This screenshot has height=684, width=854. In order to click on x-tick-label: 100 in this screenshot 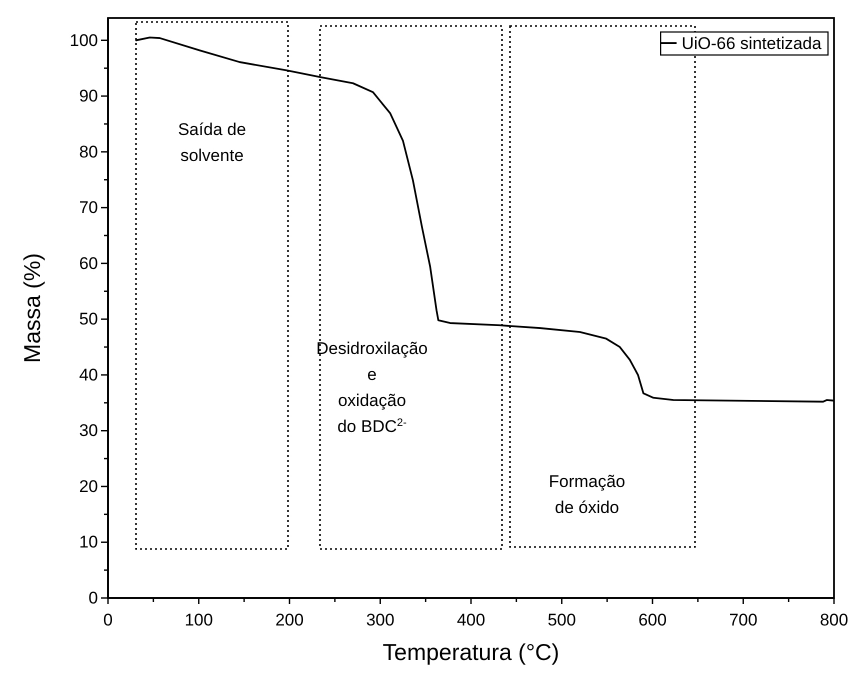, I will do `click(198, 620)`.